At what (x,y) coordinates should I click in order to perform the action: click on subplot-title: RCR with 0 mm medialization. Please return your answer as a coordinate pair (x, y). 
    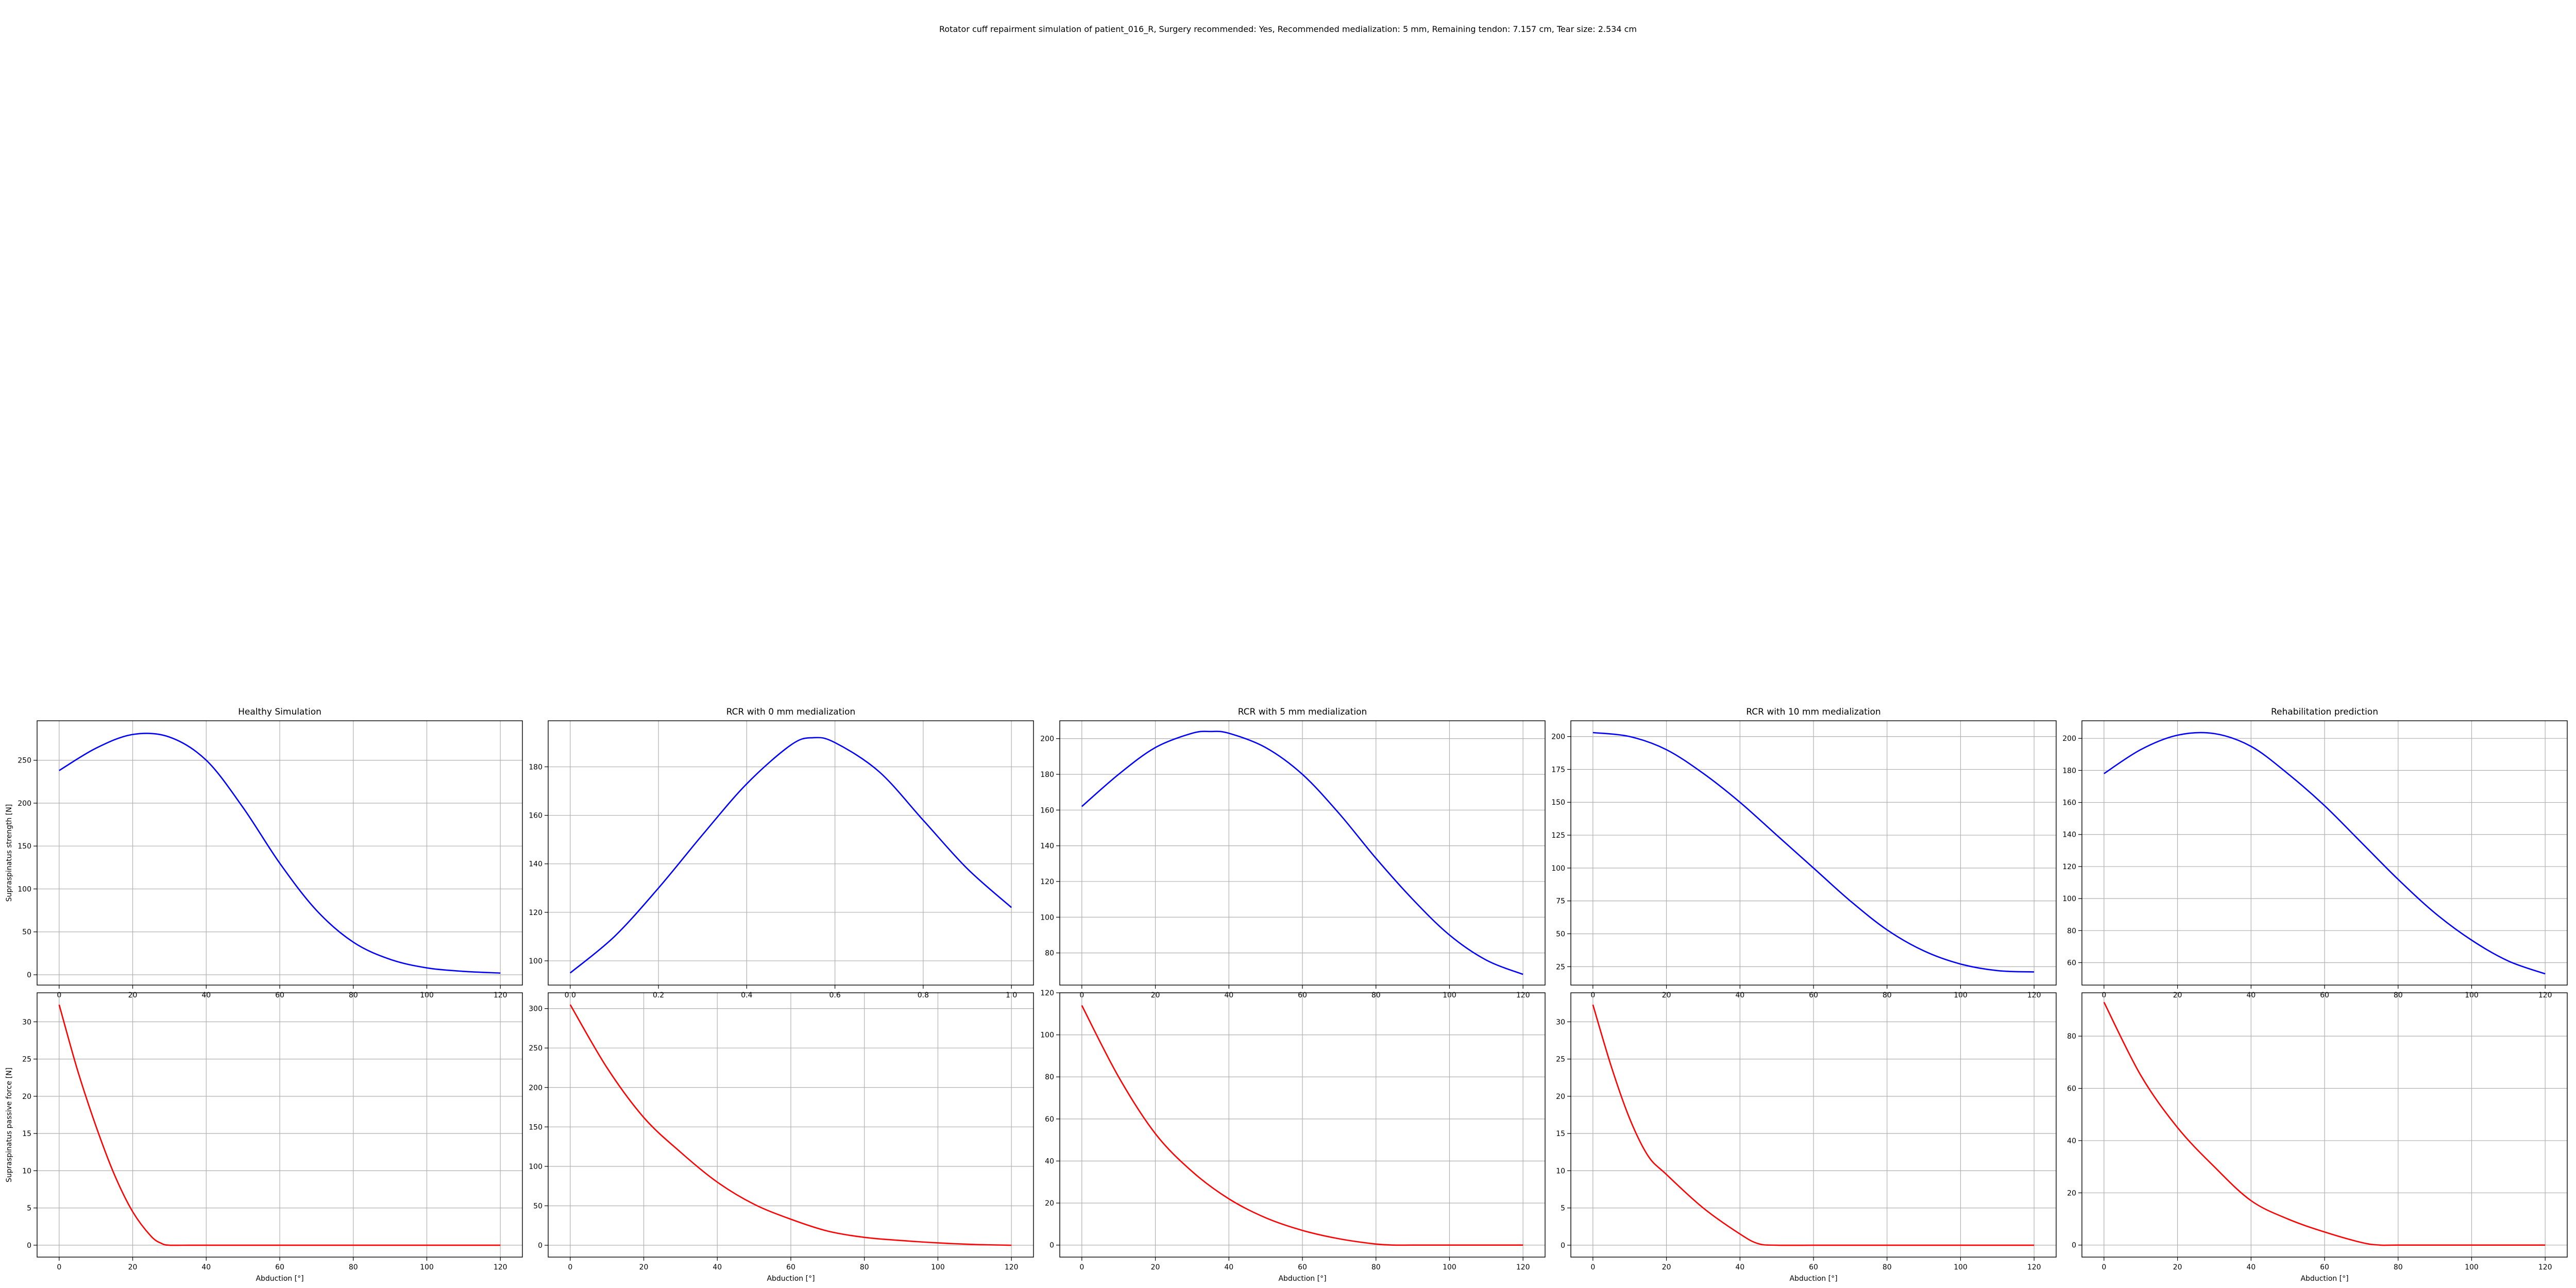
    Looking at the image, I should click on (791, 712).